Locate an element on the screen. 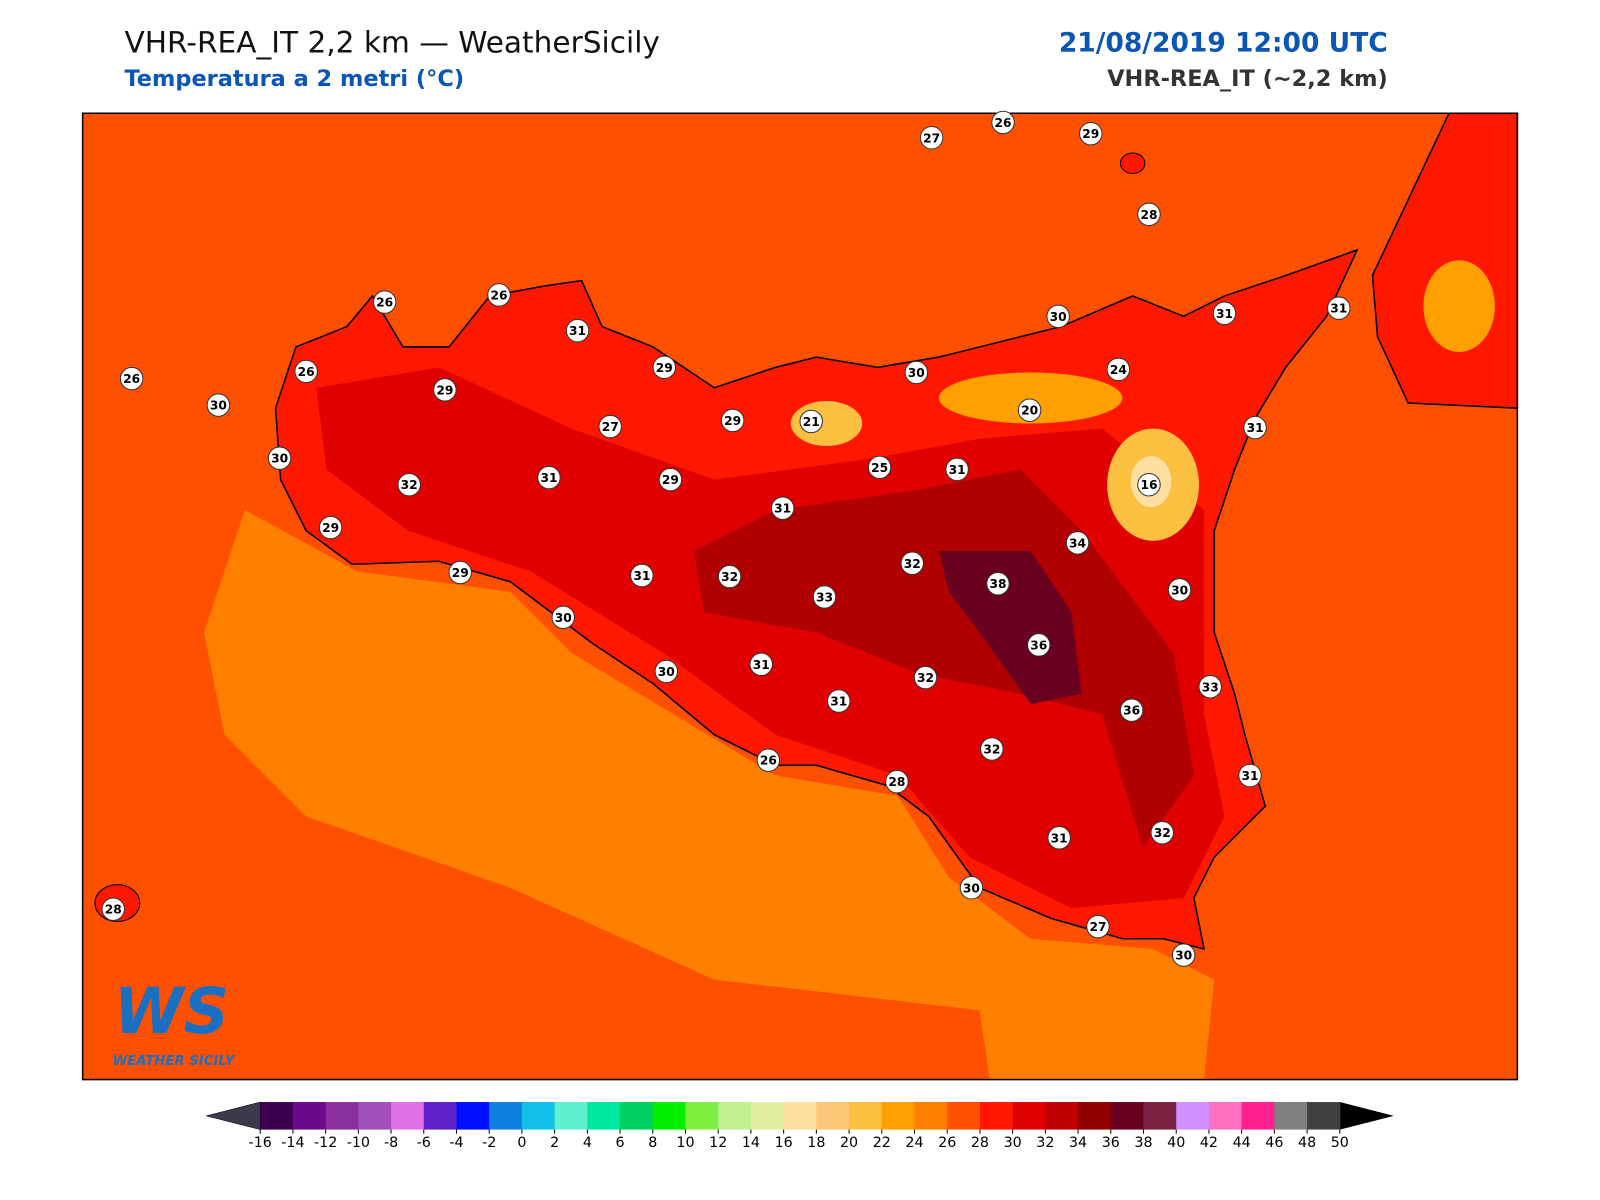 Image resolution: width=1600 pixels, height=1200 pixels. colorbar-tick-label: 20 is located at coordinates (849, 1143).